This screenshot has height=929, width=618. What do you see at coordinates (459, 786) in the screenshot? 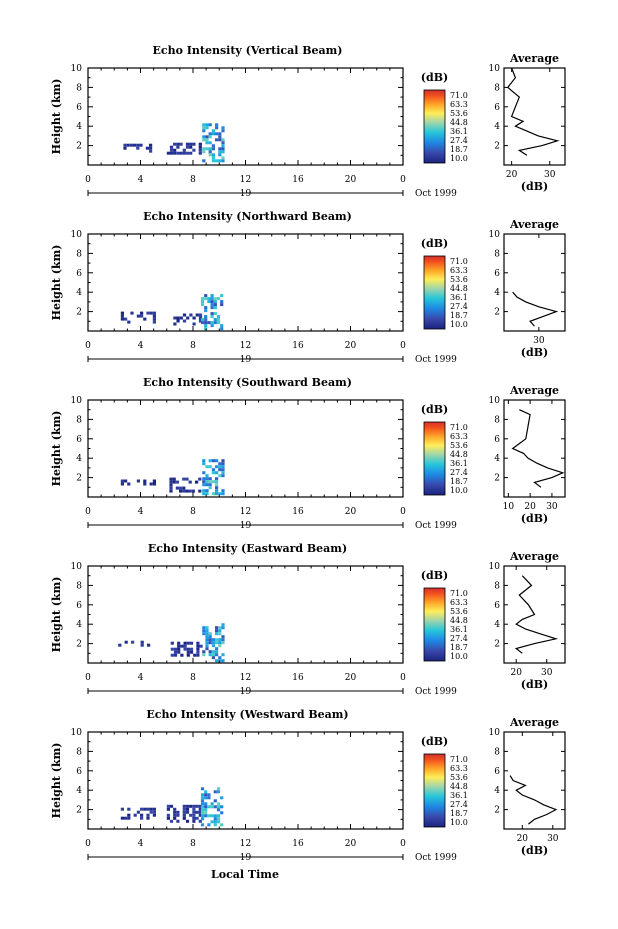
I see `colorbar-tick-label: 44.8` at bounding box center [459, 786].